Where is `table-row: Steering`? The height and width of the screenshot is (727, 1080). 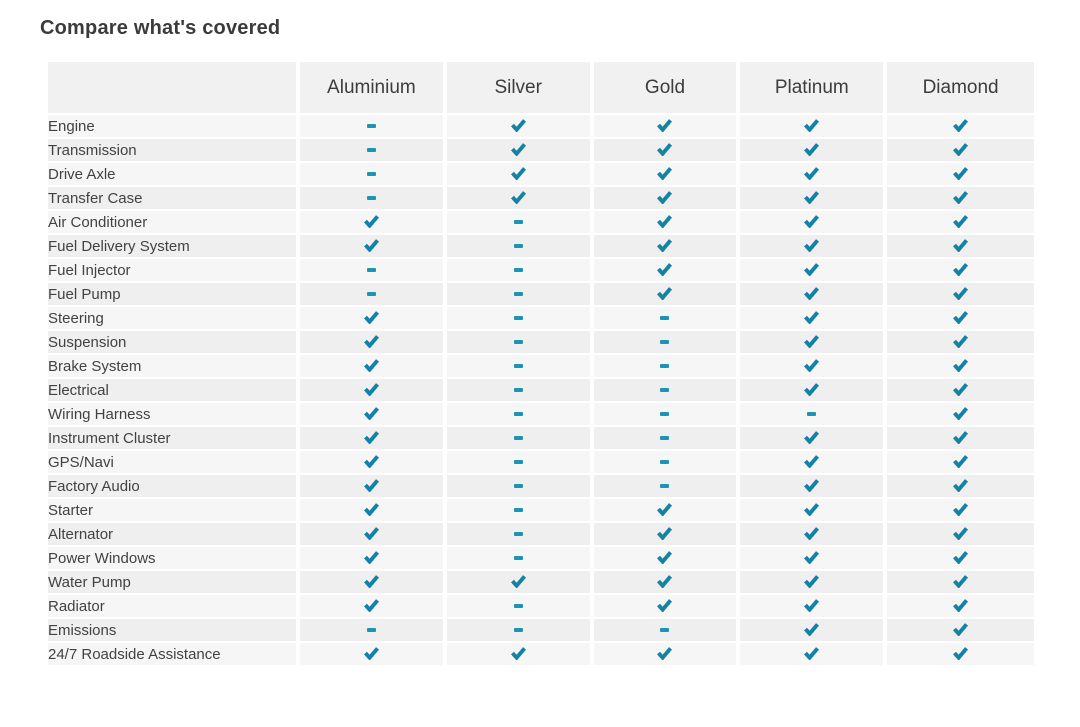
table-row: Steering is located at coordinates (541, 319).